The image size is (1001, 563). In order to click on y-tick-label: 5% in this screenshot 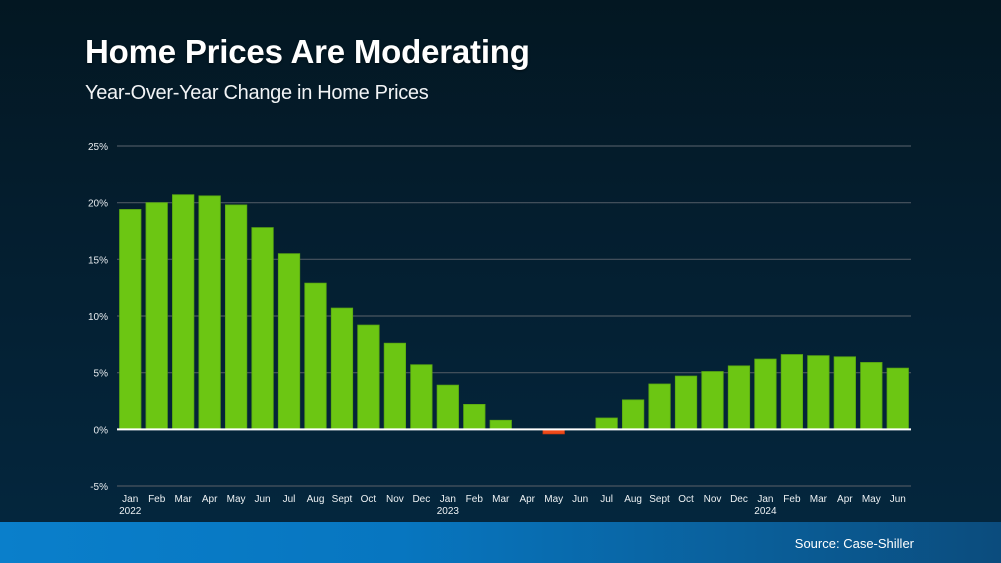, I will do `click(101, 374)`.